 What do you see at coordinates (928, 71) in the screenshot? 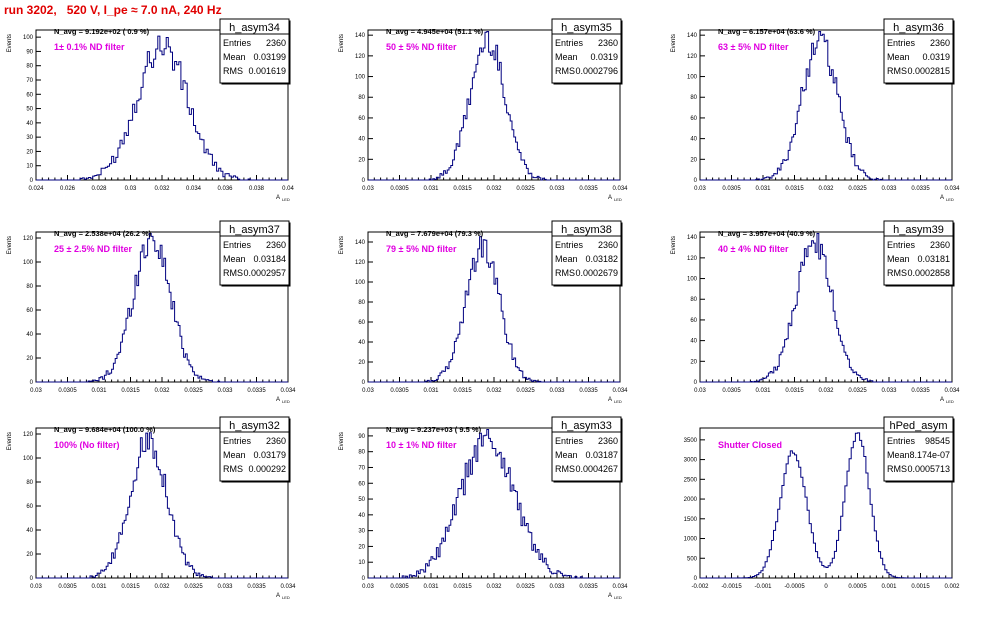
I see `stats-rms-value: 0.0002815` at bounding box center [928, 71].